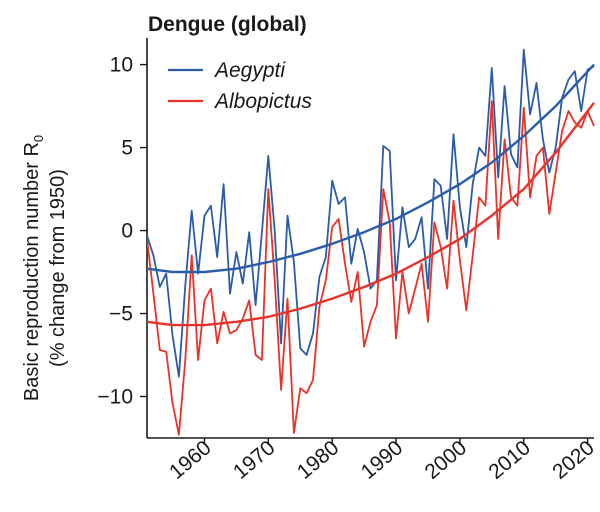 Image resolution: width=600 pixels, height=512 pixels. I want to click on y-tick-label: −5, so click(121, 314).